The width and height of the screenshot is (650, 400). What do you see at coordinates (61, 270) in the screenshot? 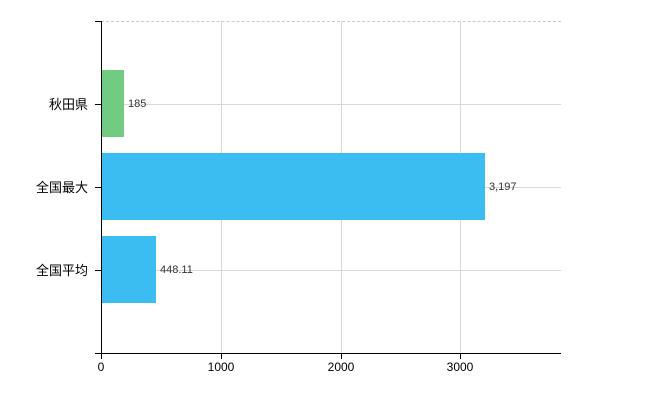
I see `category-label: 全国平均` at bounding box center [61, 270].